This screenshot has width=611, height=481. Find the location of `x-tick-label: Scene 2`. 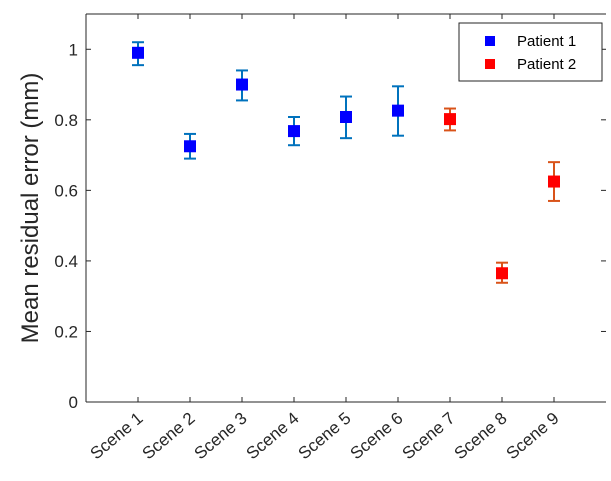

x-tick-label: Scene 2 is located at coordinates (169, 436).